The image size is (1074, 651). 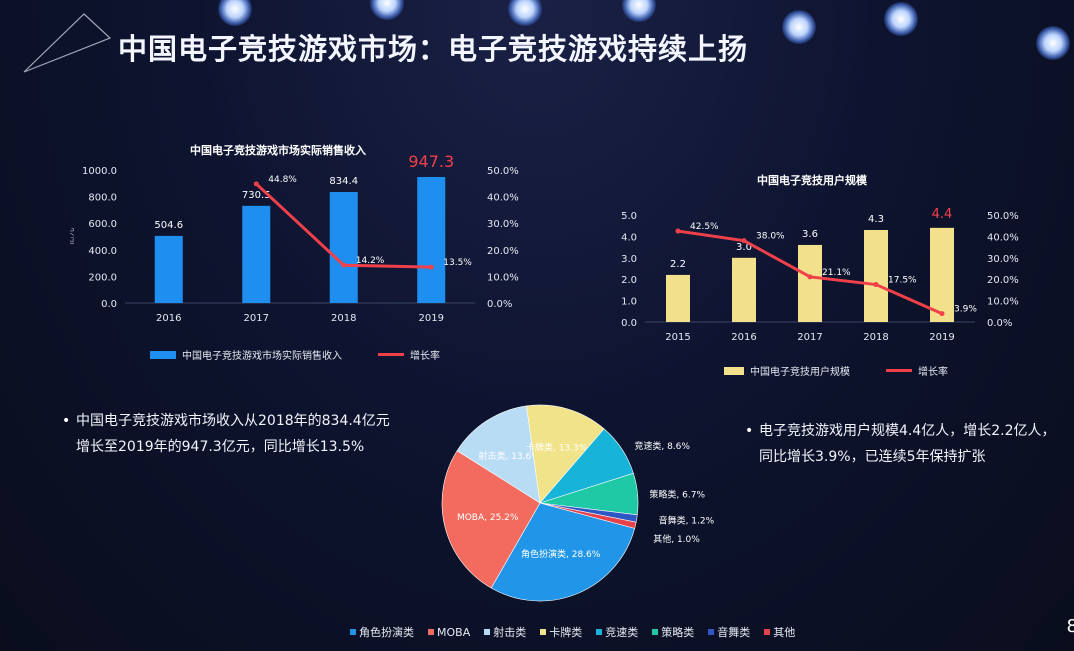 What do you see at coordinates (282, 180) in the screenshot?
I see `growth-label: 44.8%` at bounding box center [282, 180].